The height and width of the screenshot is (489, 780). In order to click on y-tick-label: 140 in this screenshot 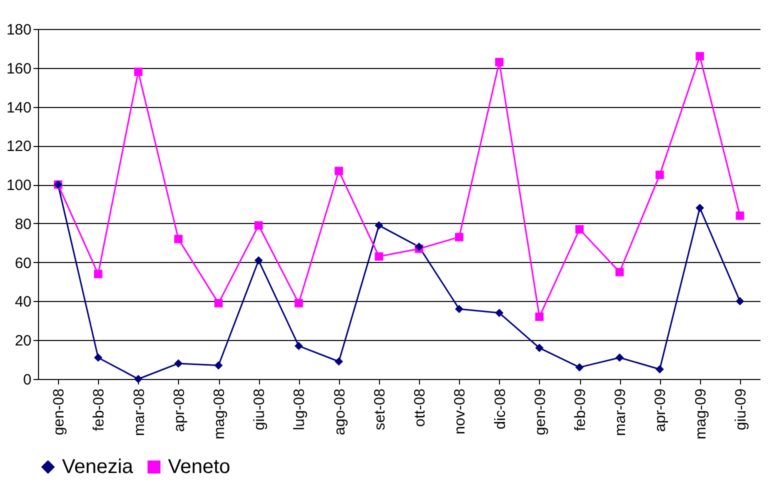, I will do `click(19, 107)`.